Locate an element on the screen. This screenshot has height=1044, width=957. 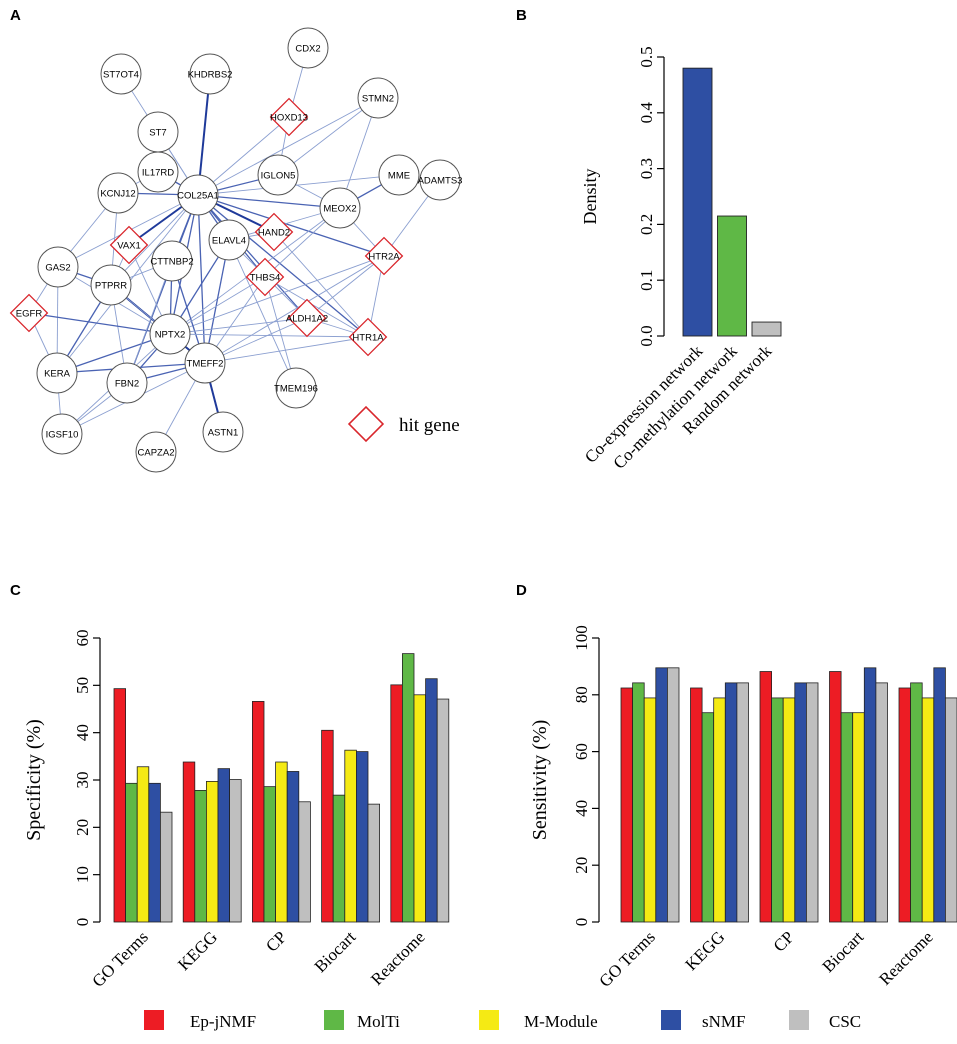
y-axis-label: Density is located at coordinates (590, 197).